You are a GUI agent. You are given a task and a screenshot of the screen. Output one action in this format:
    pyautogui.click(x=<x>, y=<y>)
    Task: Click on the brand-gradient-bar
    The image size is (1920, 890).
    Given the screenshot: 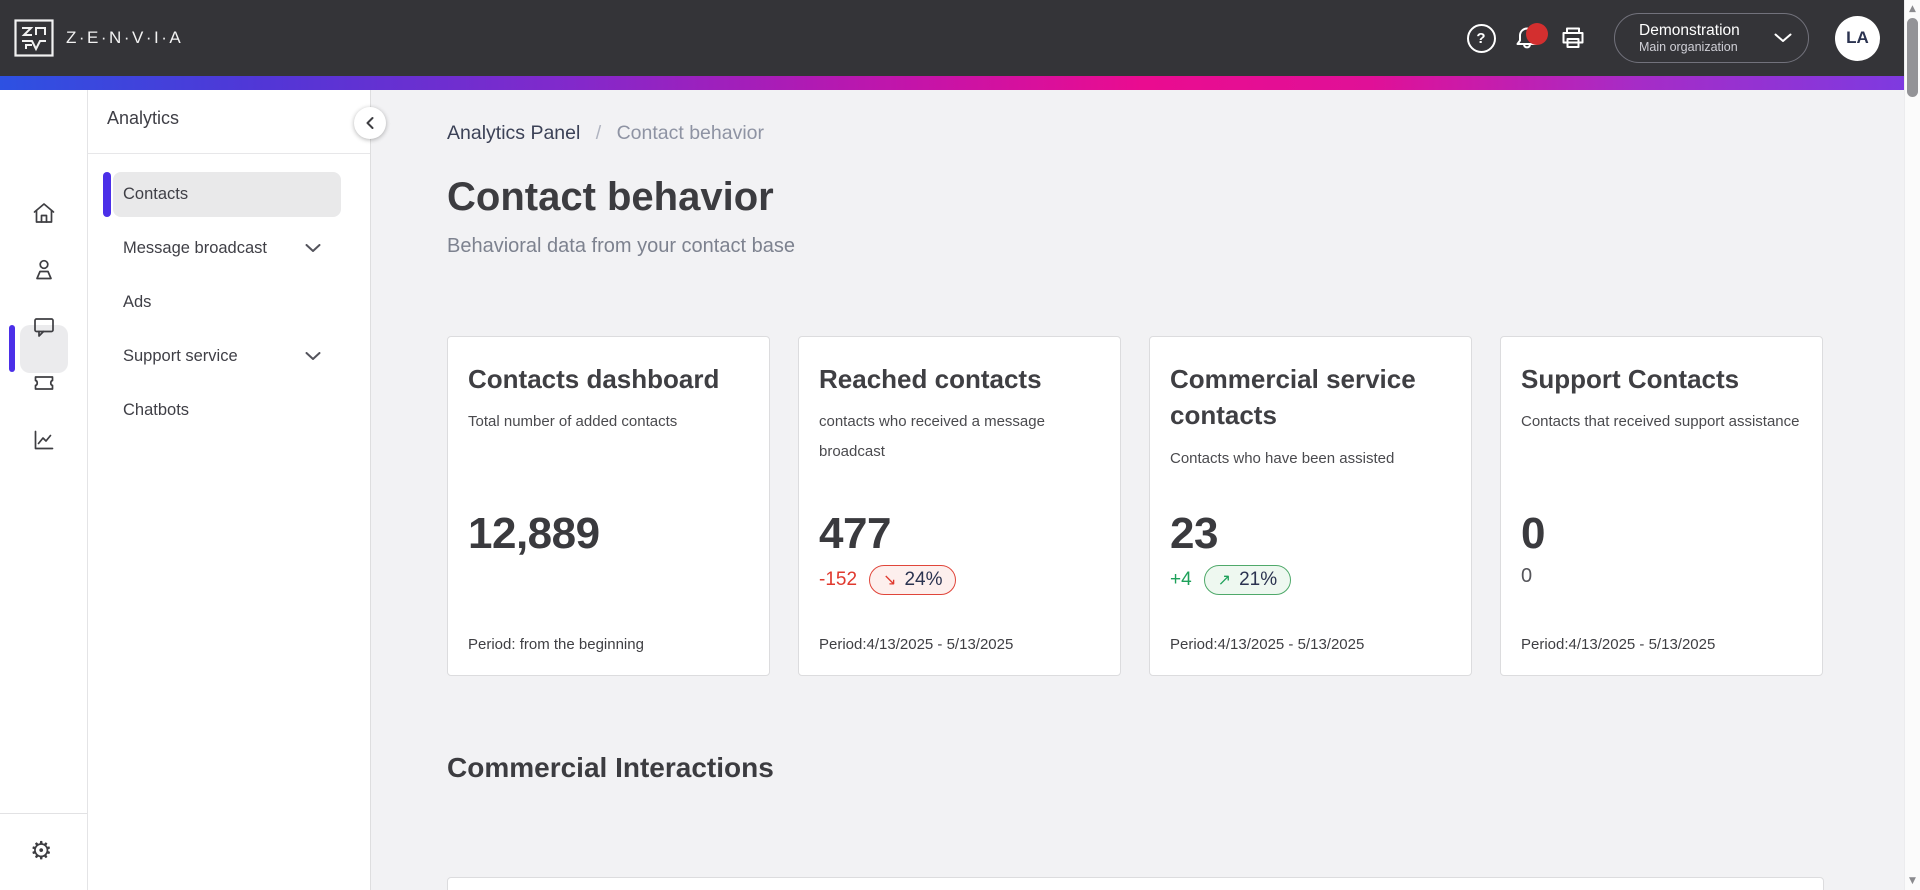 What is the action you would take?
    pyautogui.click(x=952, y=83)
    